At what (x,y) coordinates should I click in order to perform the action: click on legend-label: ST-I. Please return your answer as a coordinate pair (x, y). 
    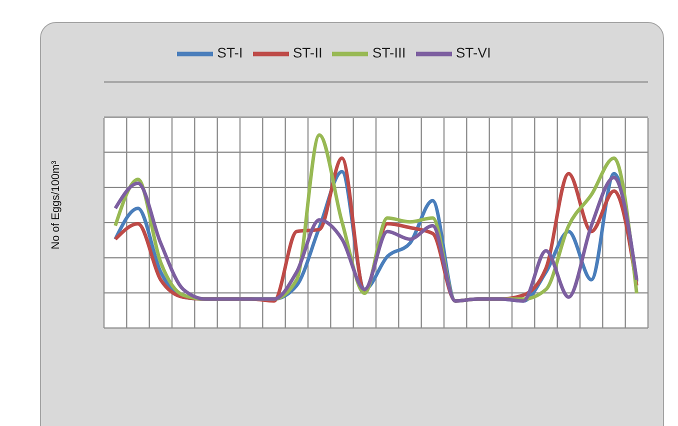
    Looking at the image, I should click on (230, 52).